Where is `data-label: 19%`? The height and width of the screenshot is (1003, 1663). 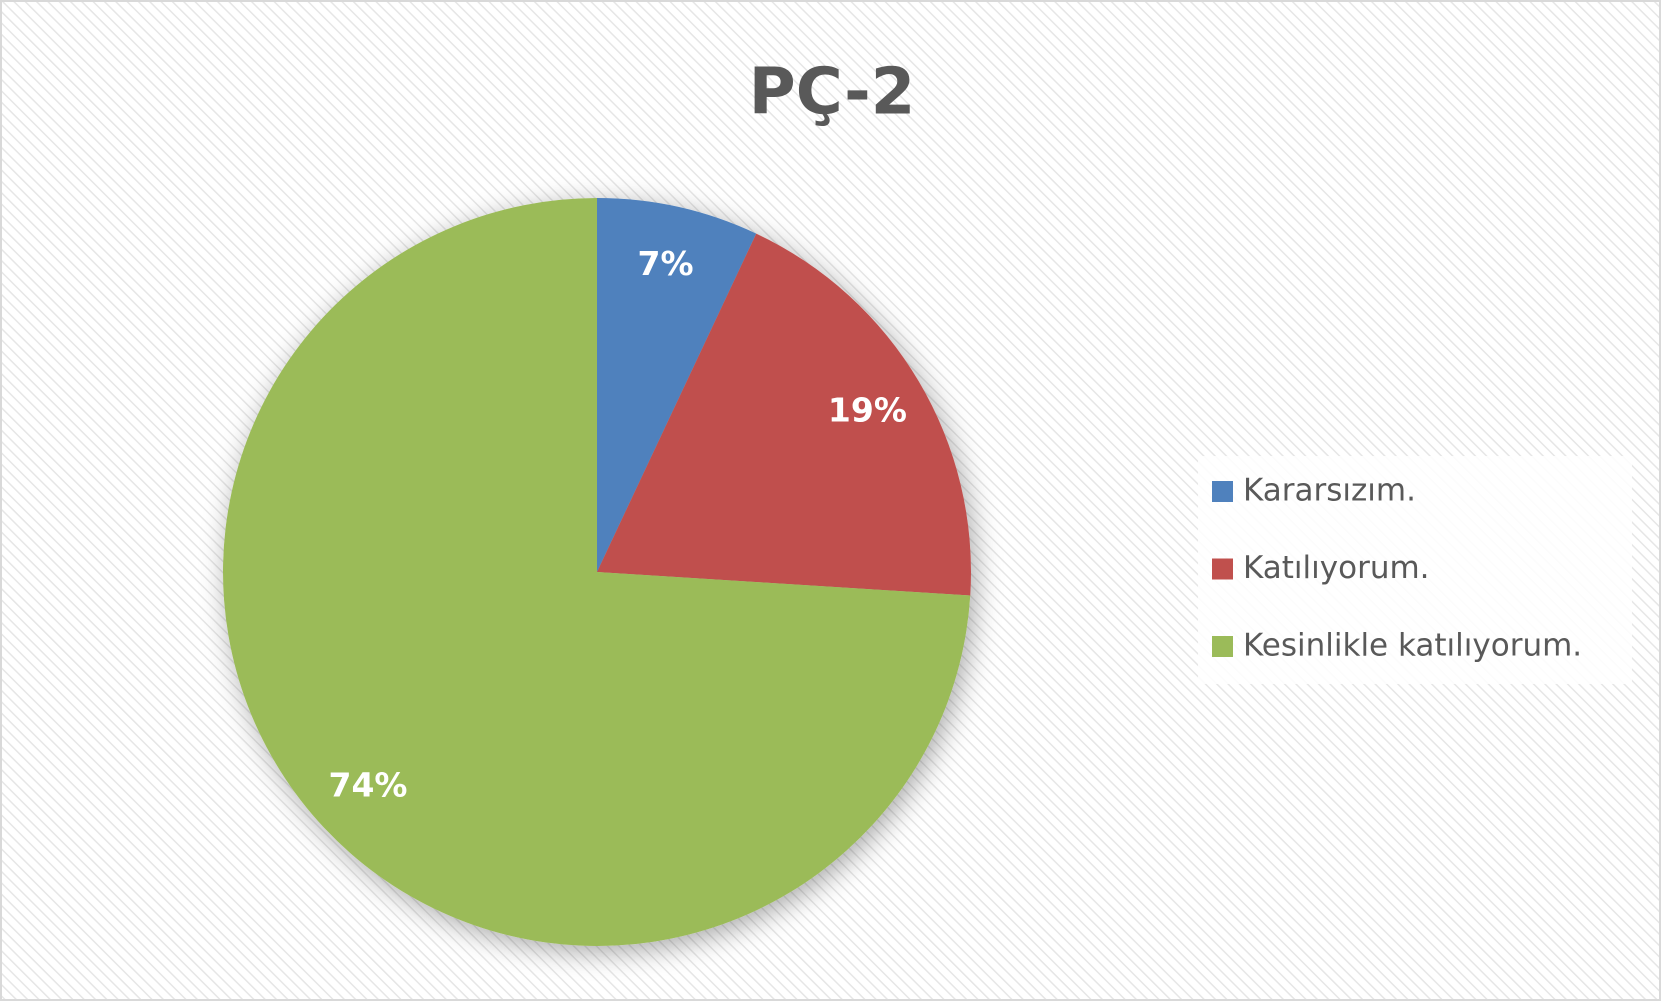
data-label: 19% is located at coordinates (867, 410).